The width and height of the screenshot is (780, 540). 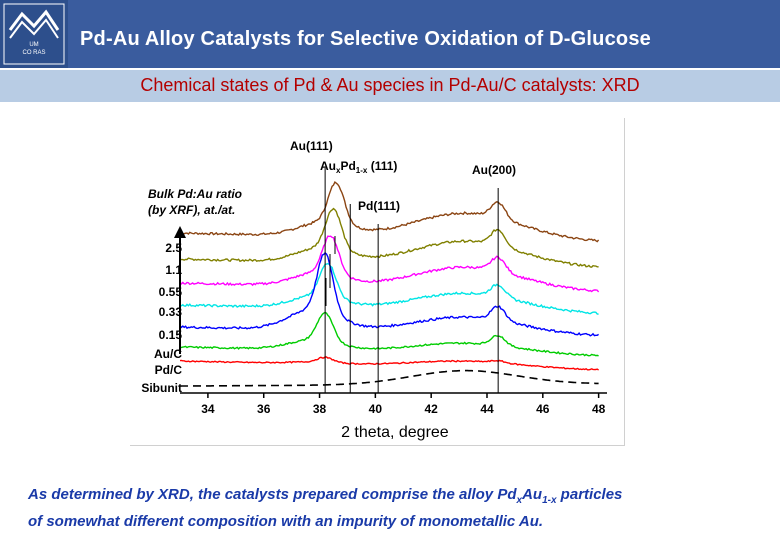 What do you see at coordinates (171, 335) in the screenshot?
I see `series-label: 0.15` at bounding box center [171, 335].